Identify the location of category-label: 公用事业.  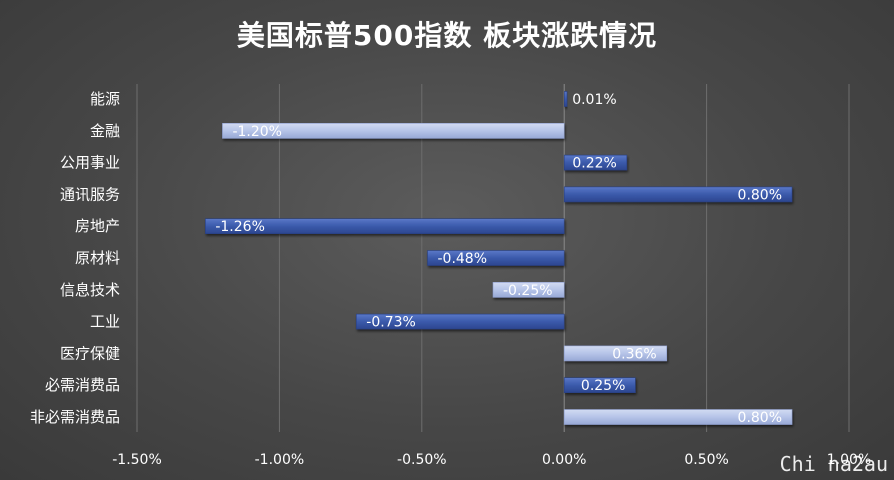
(90, 163).